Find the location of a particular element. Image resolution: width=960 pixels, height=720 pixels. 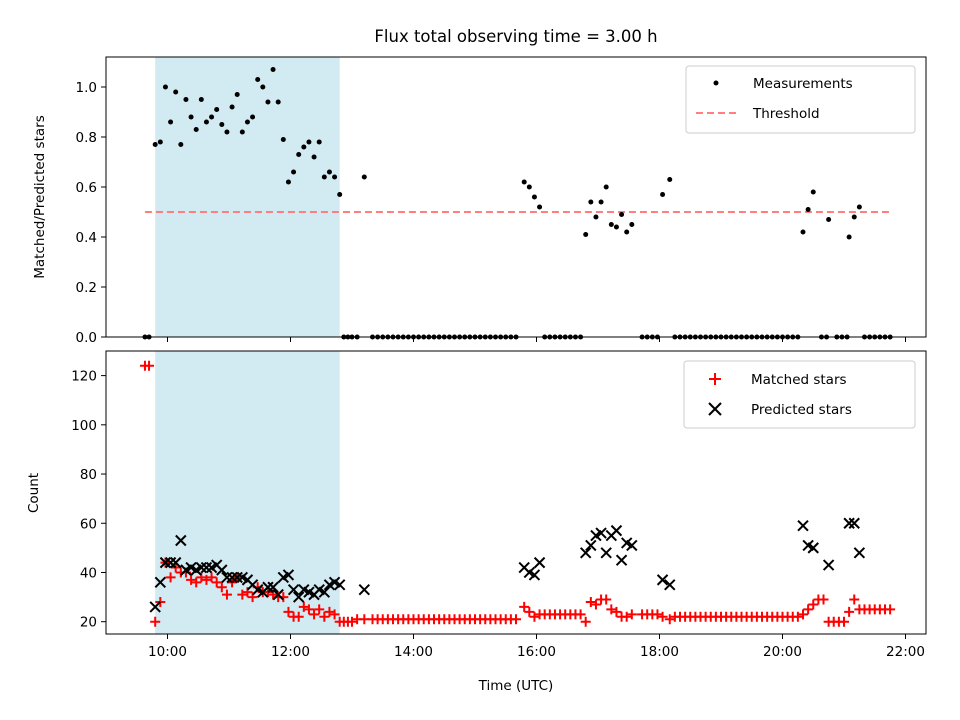

xtick-label: 18:00 is located at coordinates (659, 652).